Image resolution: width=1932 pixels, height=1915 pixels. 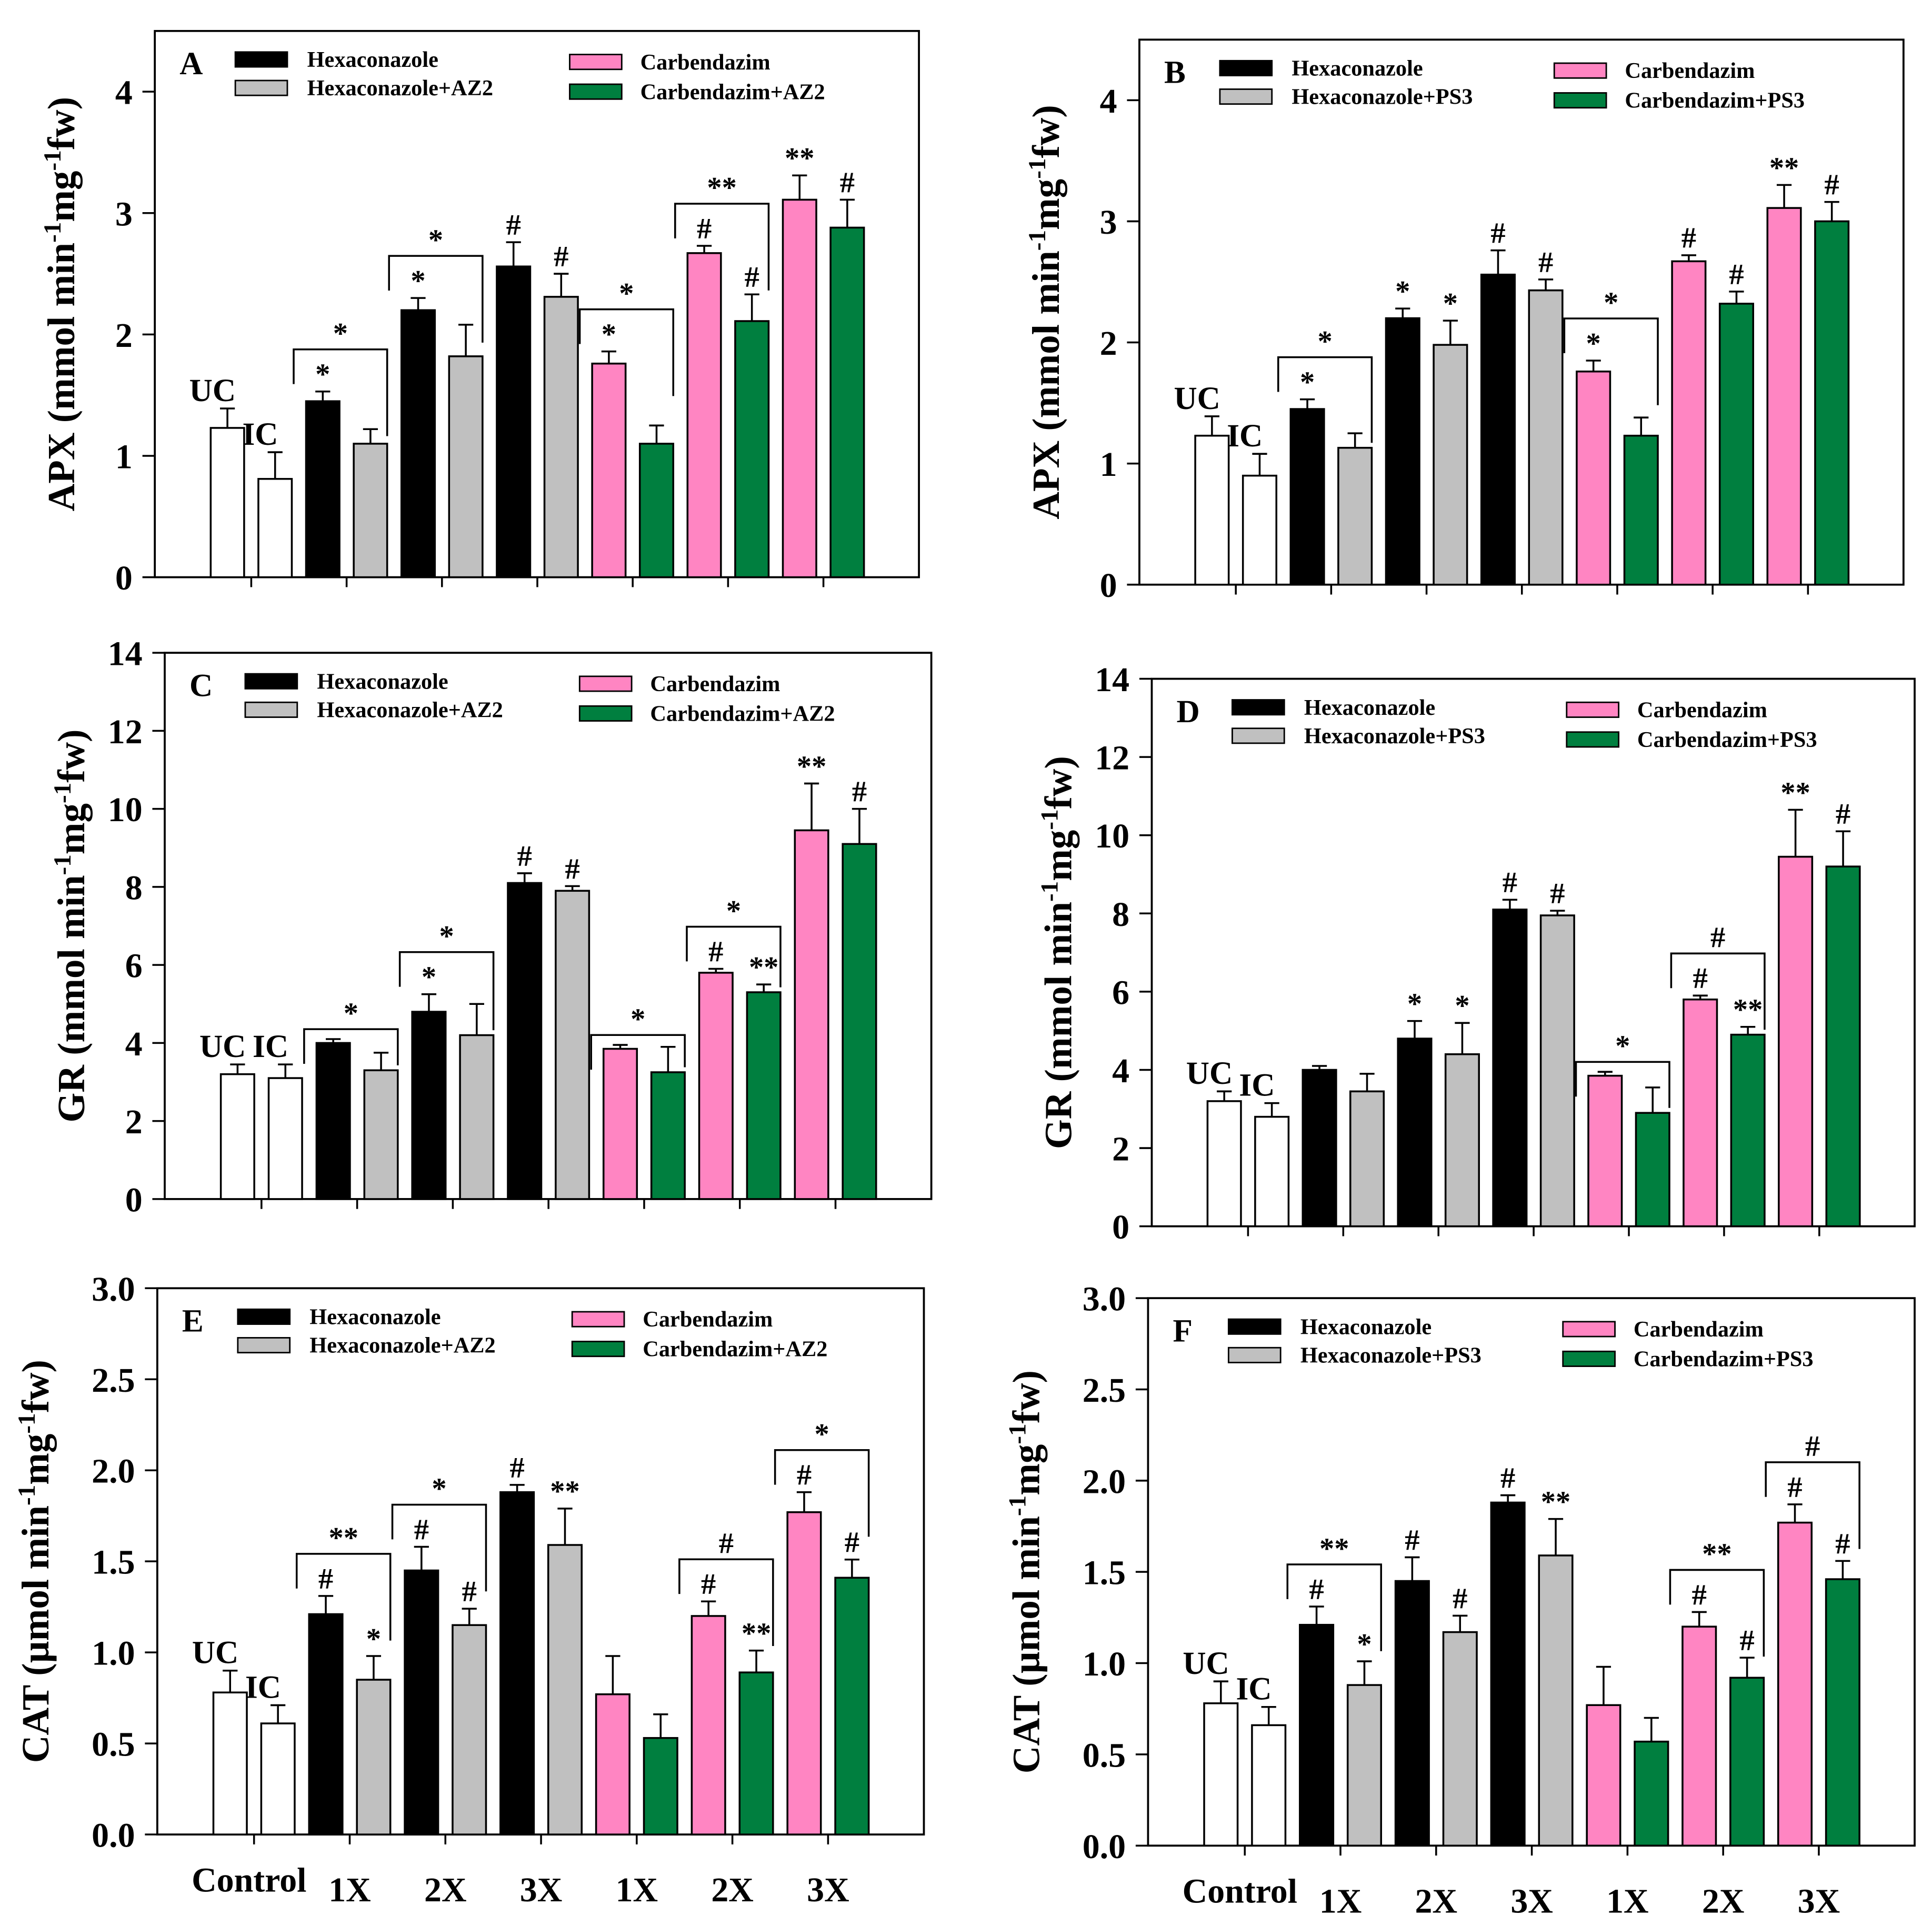 I want to click on bar-hexaconazole-az2-2x, so click(x=477, y=1117).